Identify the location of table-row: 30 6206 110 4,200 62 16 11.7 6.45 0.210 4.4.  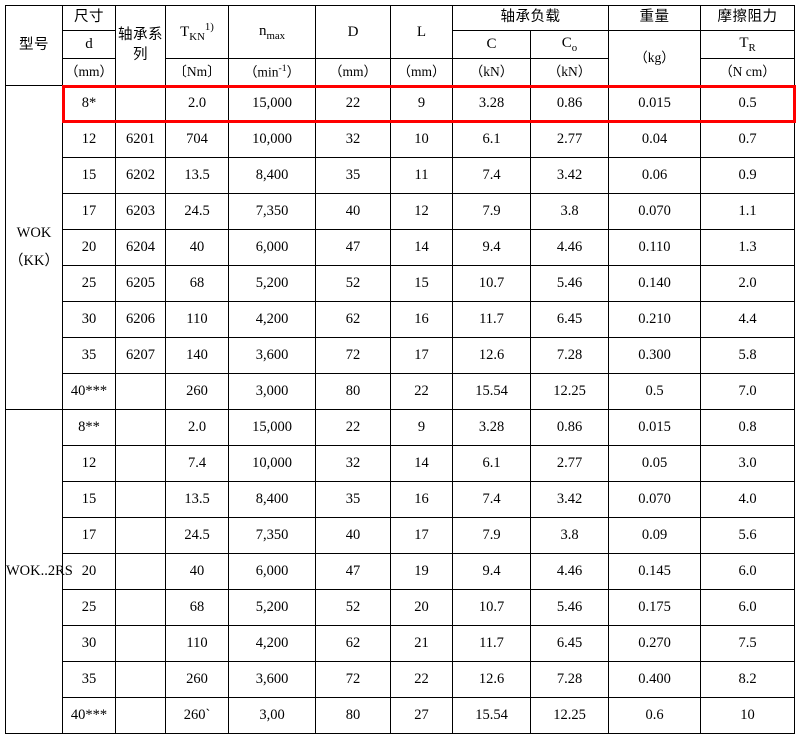
(400, 319).